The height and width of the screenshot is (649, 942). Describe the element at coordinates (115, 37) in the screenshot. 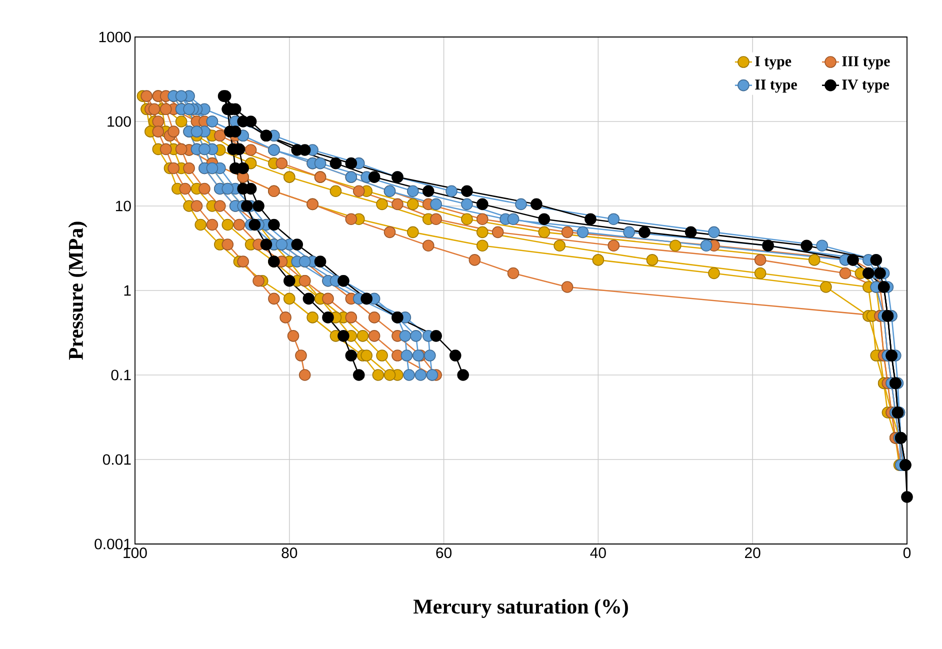

I see `y-tick-label: 1000` at that location.